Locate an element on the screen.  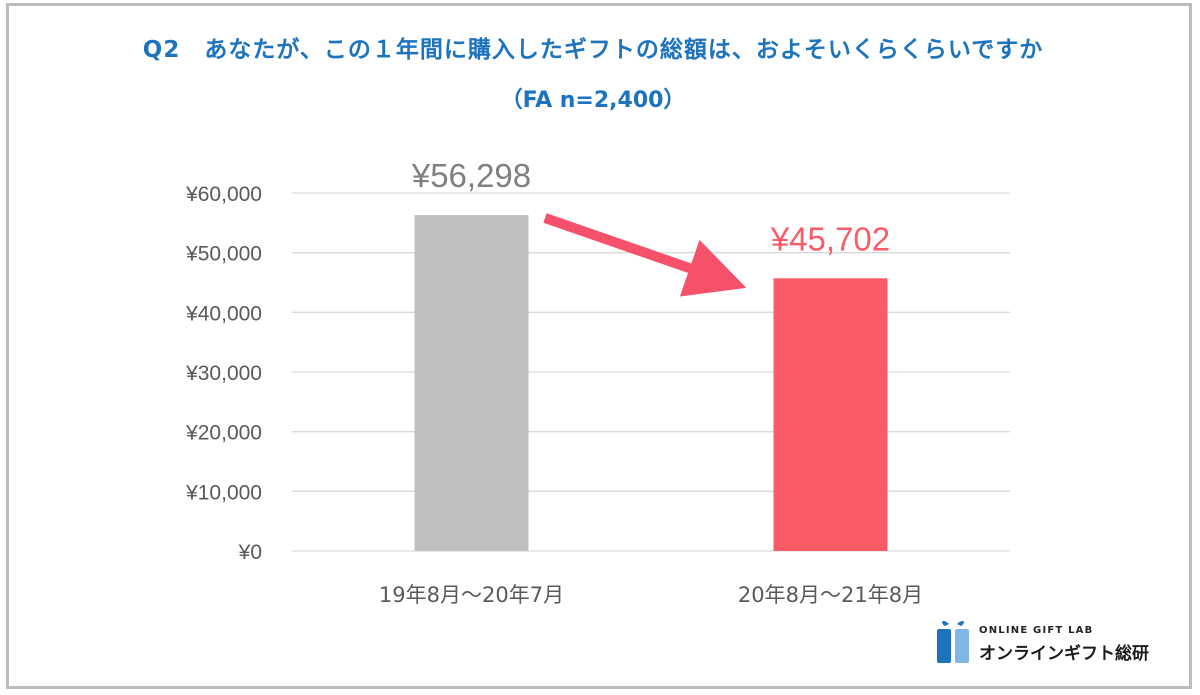
decrease-arrow-icon is located at coordinates (645, 255).